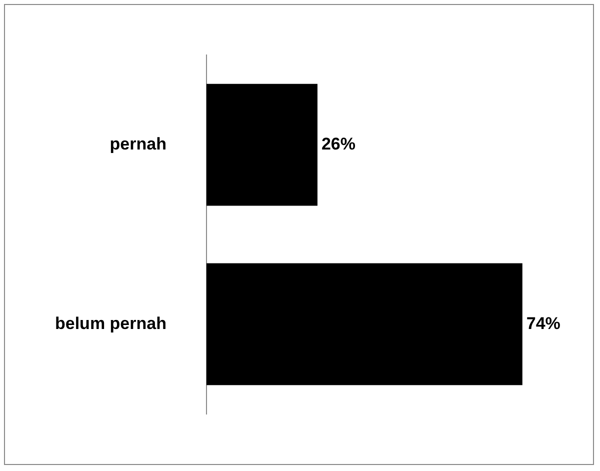 This screenshot has width=600, height=471. I want to click on data-label: 26%, so click(338, 144).